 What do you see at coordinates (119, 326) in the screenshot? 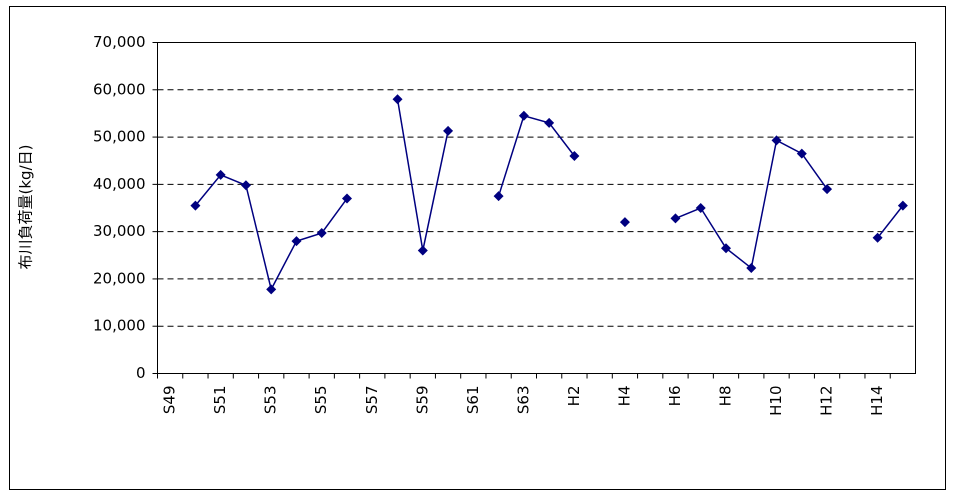
I see `y-tick-label: 10,000` at bounding box center [119, 326].